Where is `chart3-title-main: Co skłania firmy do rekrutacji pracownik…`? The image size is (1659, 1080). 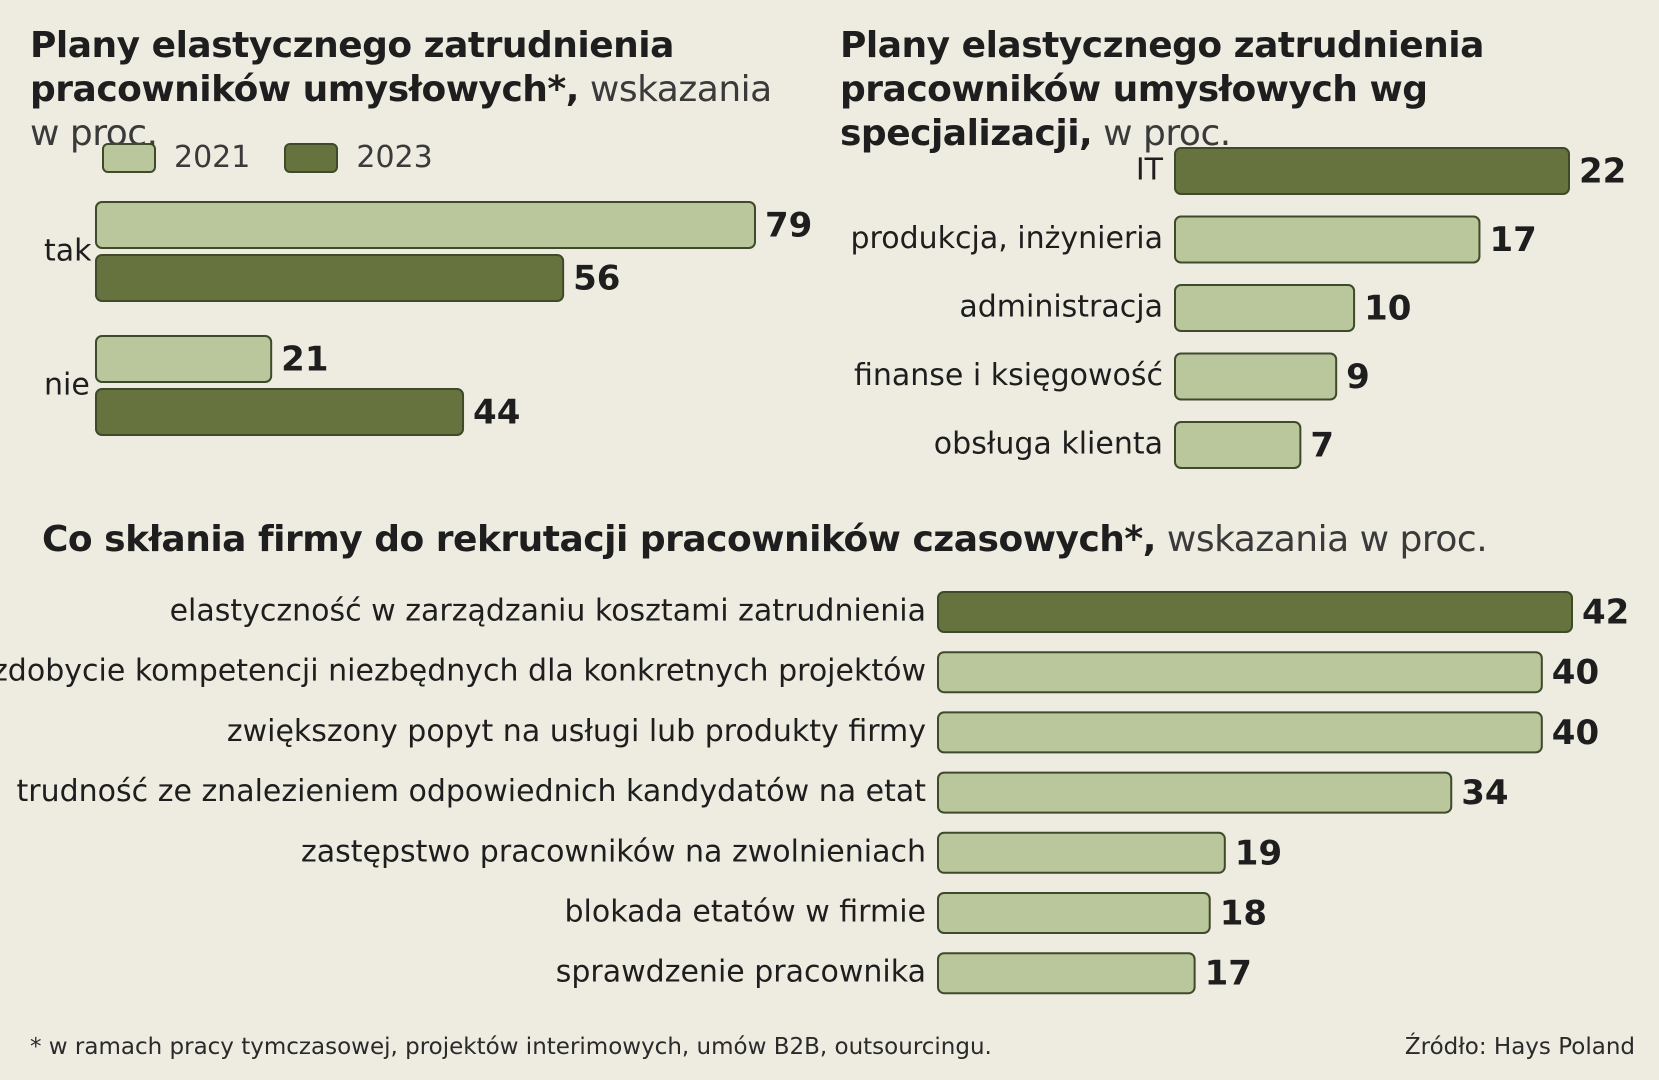 chart3-title-main: Co skłania firmy do rekrutacji pracownik… is located at coordinates (599, 539).